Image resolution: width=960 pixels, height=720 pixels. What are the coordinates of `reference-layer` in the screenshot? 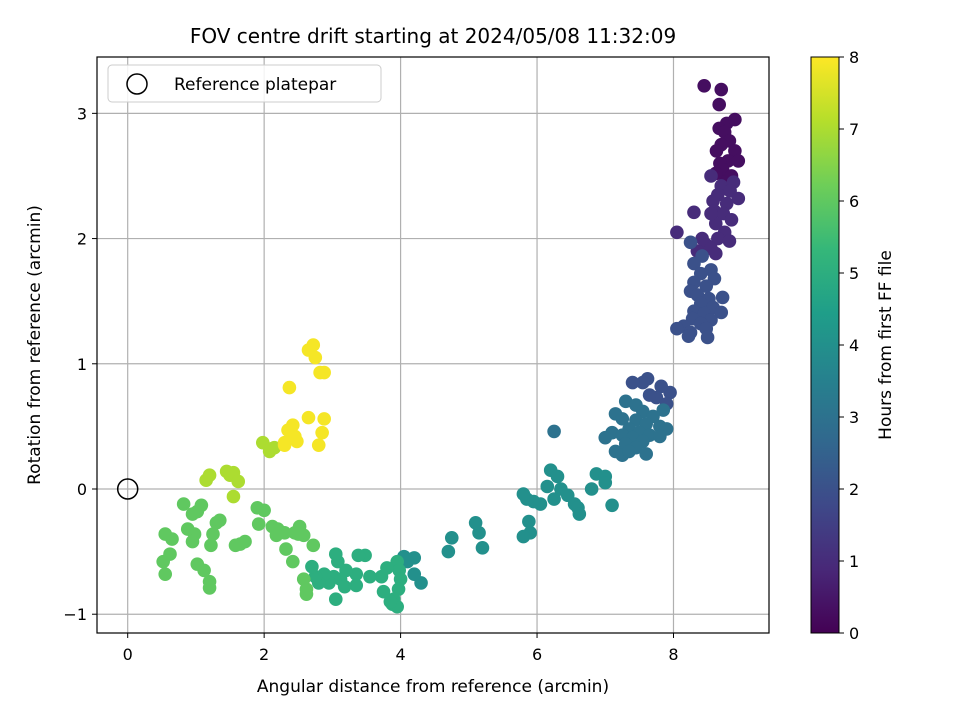 It's located at (127, 489).